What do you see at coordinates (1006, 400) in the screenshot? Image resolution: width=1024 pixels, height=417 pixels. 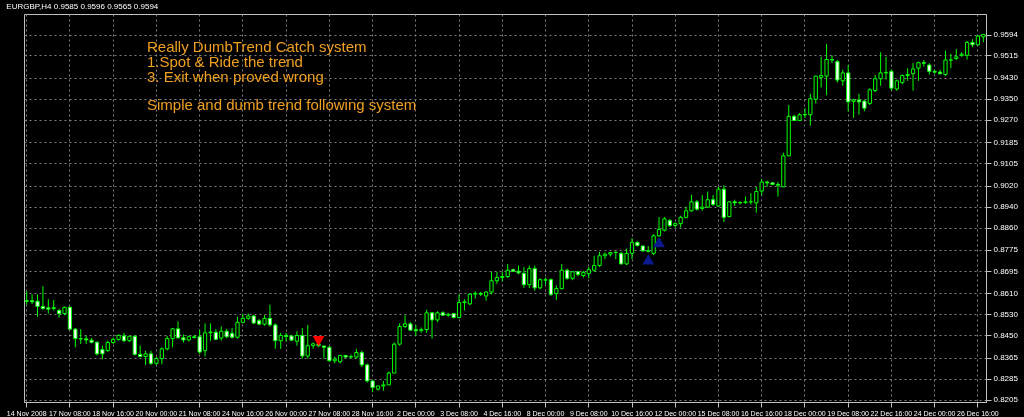 I see `y-tick-label: 0.8205` at bounding box center [1006, 400].